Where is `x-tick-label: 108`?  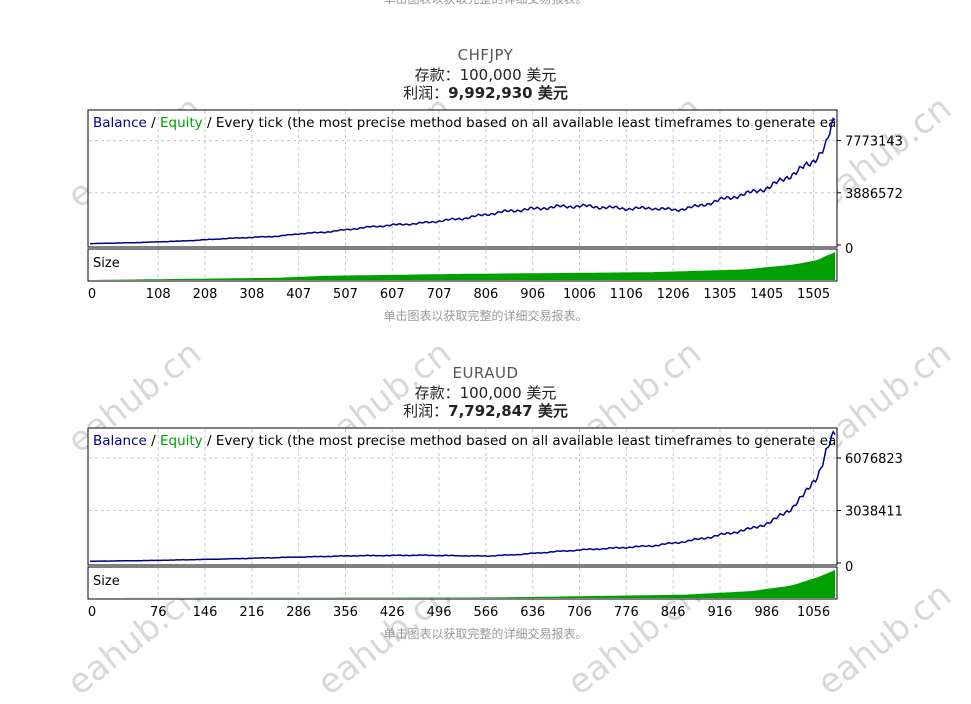
x-tick-label: 108 is located at coordinates (158, 294).